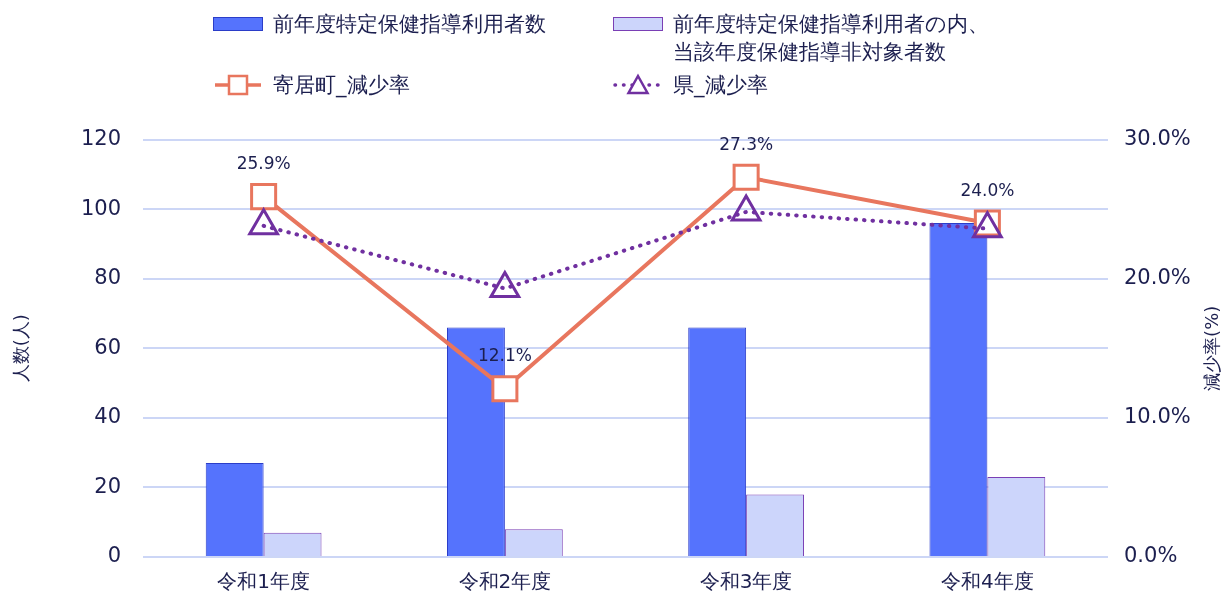  I want to click on data-label: 27.3%, so click(746, 143).